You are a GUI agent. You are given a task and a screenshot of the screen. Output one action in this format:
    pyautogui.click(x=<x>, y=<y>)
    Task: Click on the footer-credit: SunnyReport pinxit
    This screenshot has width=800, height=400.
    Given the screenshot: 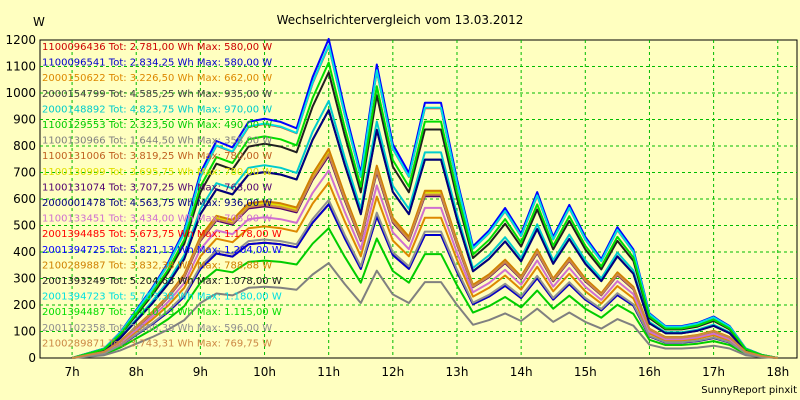 What is the action you would take?
    pyautogui.click(x=749, y=390)
    